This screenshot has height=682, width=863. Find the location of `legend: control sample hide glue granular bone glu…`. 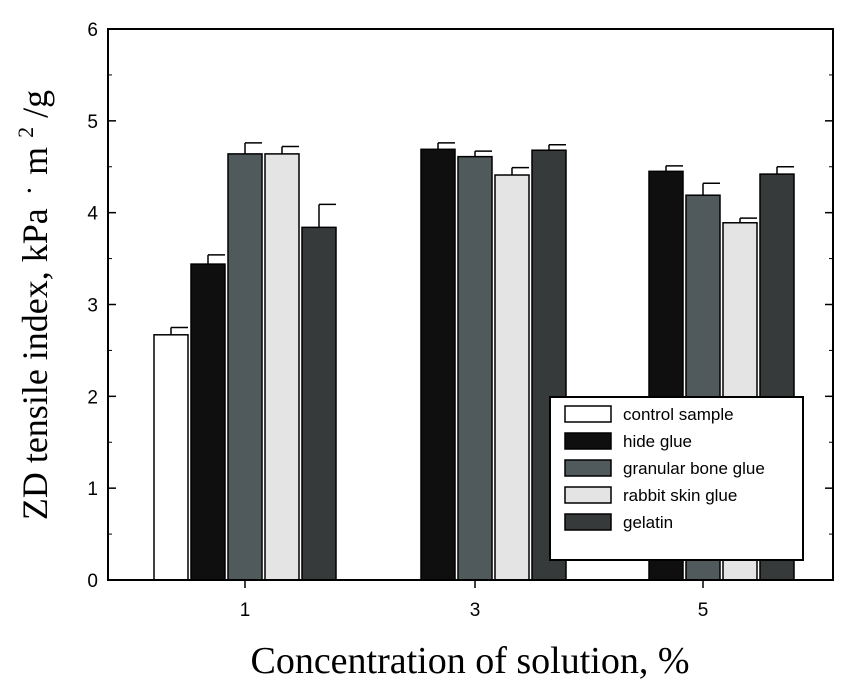

legend: control sample hide glue granular bone glu… is located at coordinates (676, 478).